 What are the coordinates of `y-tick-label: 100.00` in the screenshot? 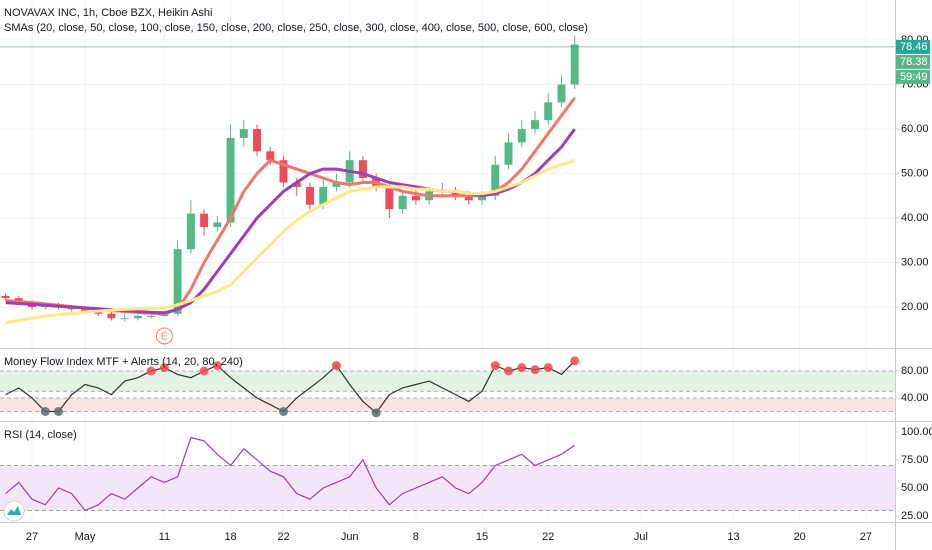 It's located at (916, 432).